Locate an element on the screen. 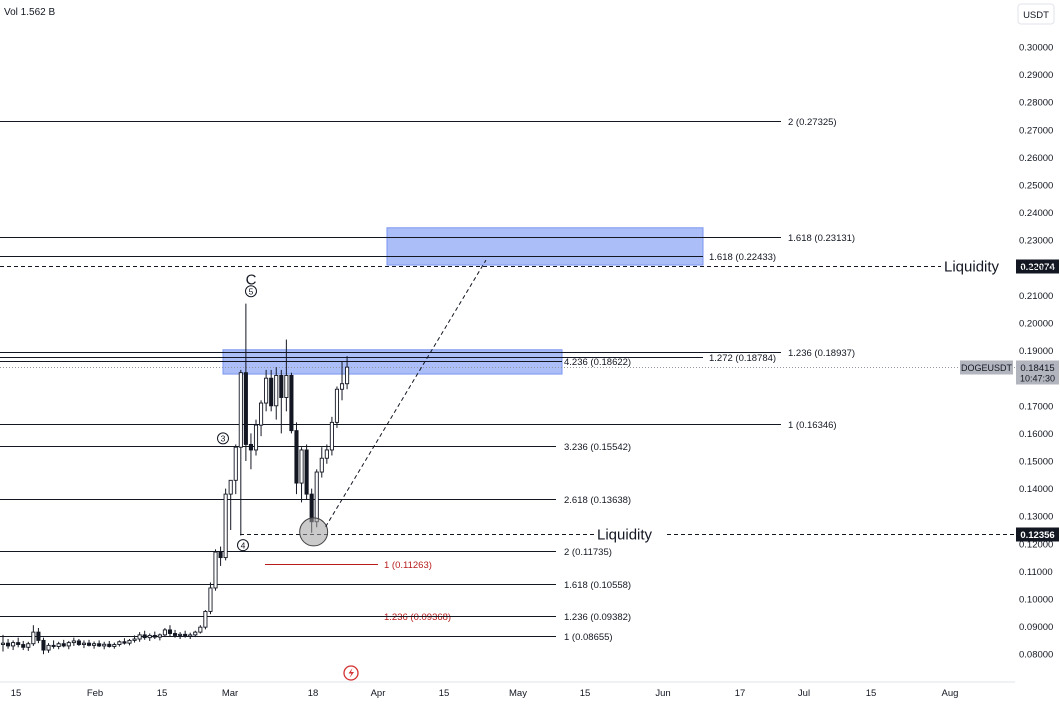 Image resolution: width=1060 pixels, height=706 pixels. x-tick-1: Feb is located at coordinates (95, 693).